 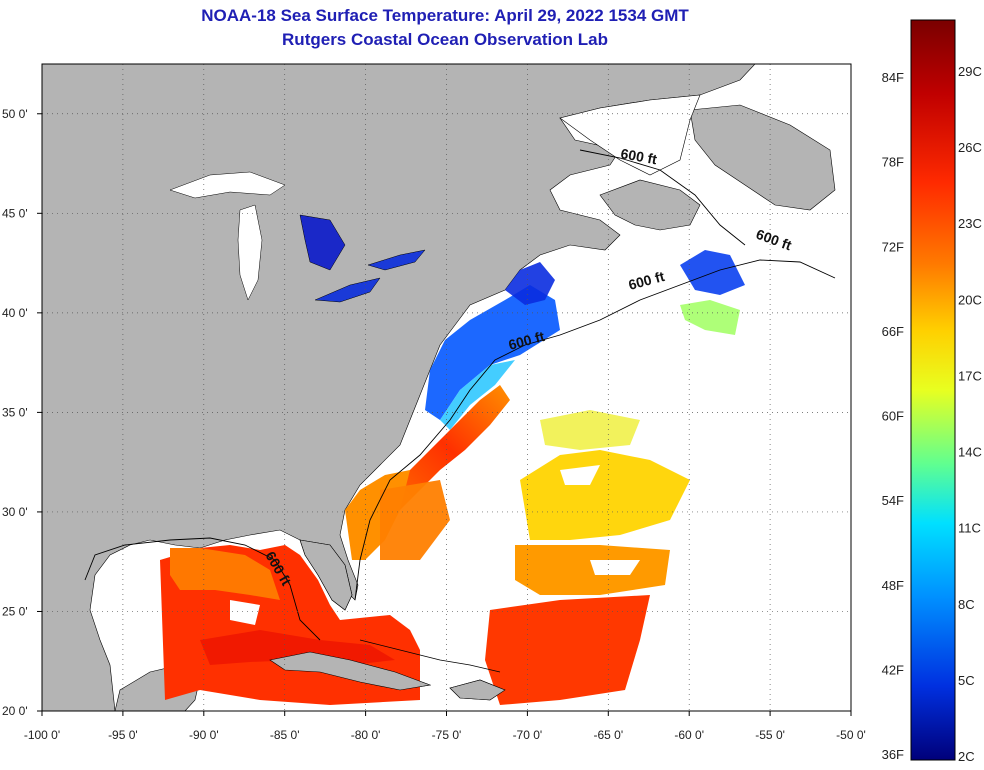 What do you see at coordinates (492, 352) in the screenshot?
I see `sst-cold-shelf` at bounding box center [492, 352].